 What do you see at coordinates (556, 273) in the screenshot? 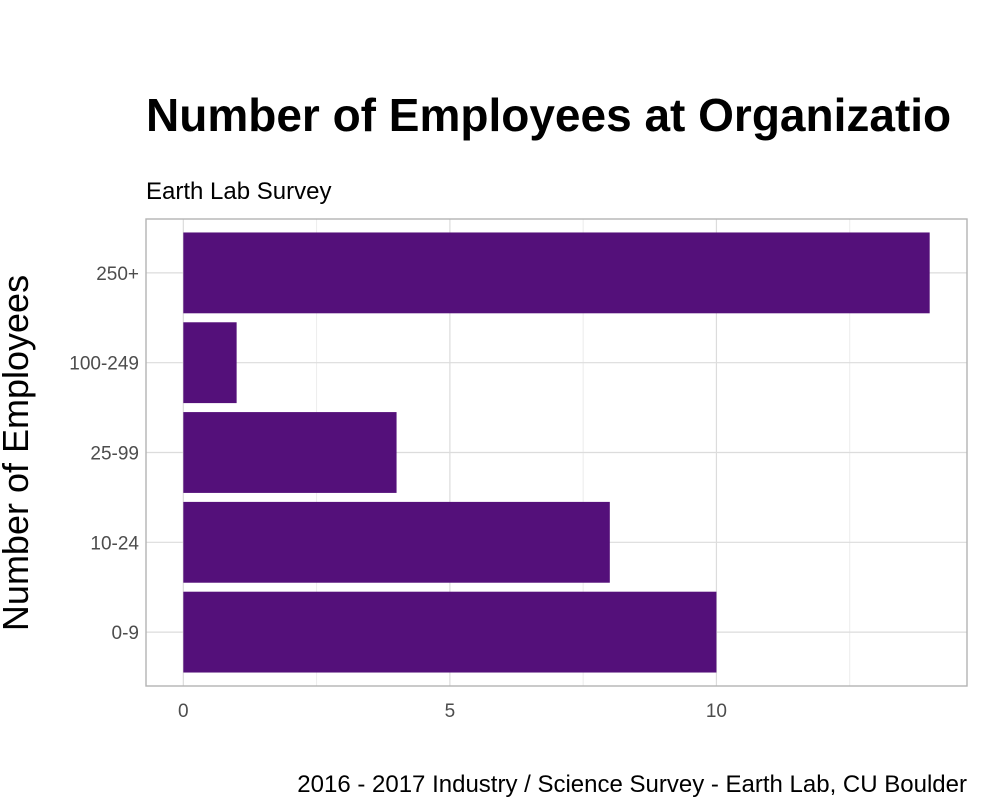
I see `bar-250+` at bounding box center [556, 273].